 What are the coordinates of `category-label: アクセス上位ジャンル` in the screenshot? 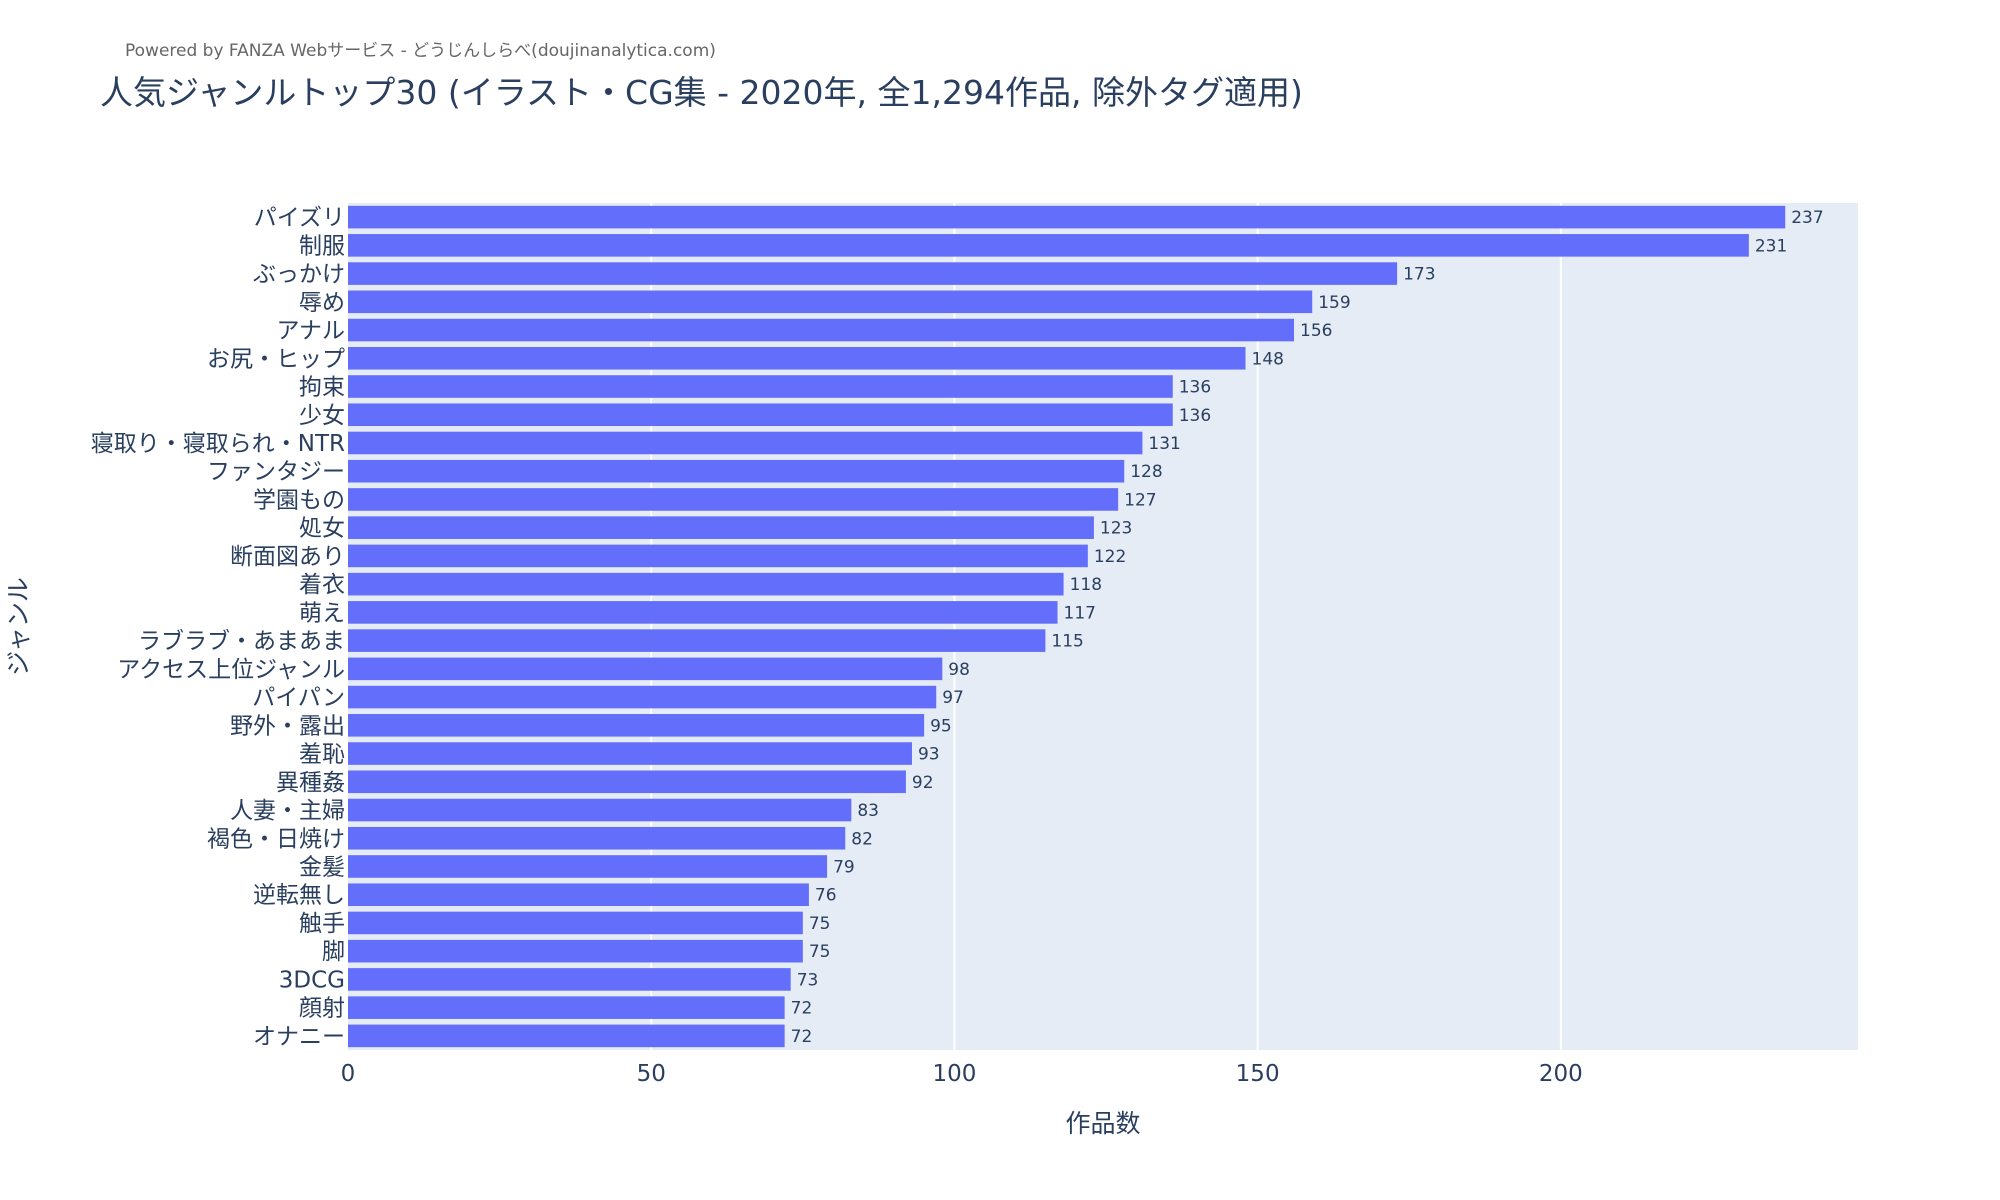 It's located at (231, 670).